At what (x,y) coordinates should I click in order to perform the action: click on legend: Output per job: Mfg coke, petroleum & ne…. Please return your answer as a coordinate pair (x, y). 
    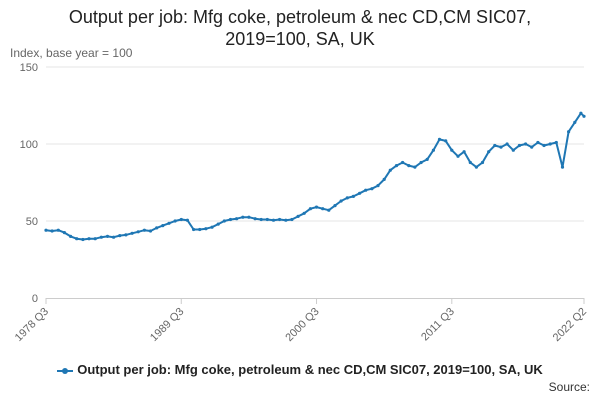
    Looking at the image, I should click on (300, 369).